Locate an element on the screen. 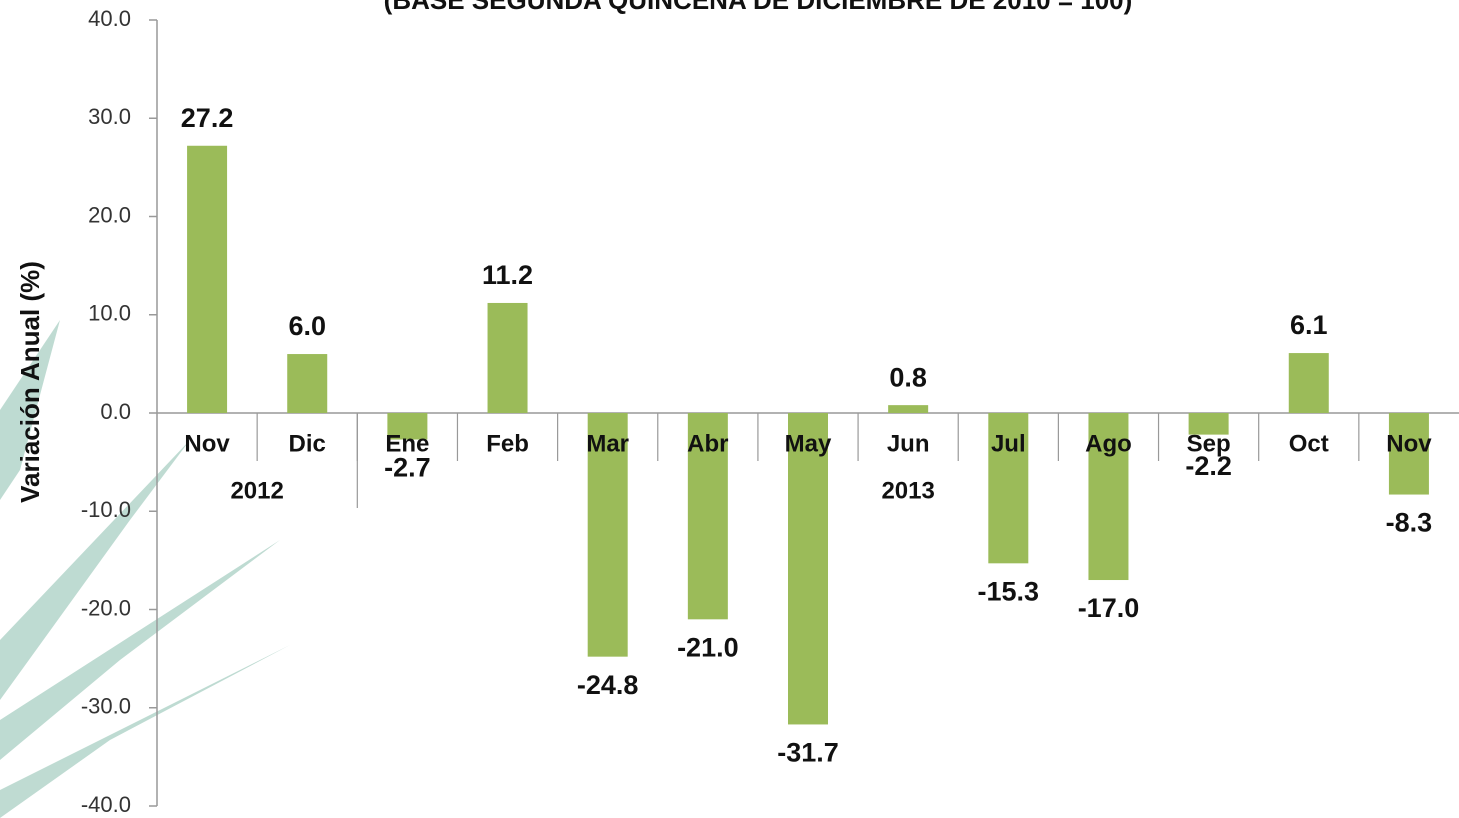  x-tick-label: Oct is located at coordinates (1309, 443).